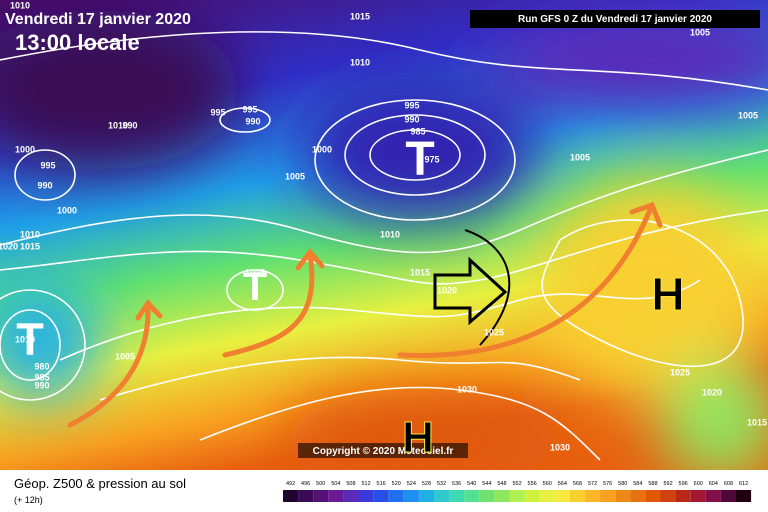 This screenshot has height=512, width=768. What do you see at coordinates (547, 484) in the screenshot?
I see `legend-label: 560` at bounding box center [547, 484].